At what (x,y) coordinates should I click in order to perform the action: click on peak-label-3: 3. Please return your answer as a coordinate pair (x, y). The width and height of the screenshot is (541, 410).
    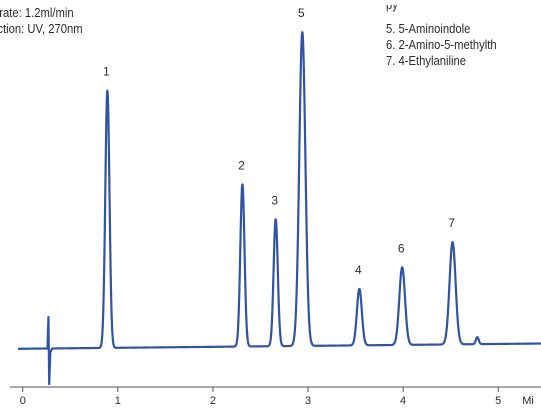
    Looking at the image, I should click on (274, 200).